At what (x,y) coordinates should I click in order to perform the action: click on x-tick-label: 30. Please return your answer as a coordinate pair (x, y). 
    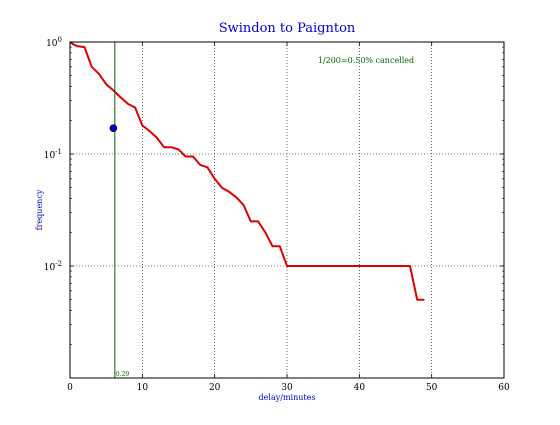
    Looking at the image, I should click on (287, 388).